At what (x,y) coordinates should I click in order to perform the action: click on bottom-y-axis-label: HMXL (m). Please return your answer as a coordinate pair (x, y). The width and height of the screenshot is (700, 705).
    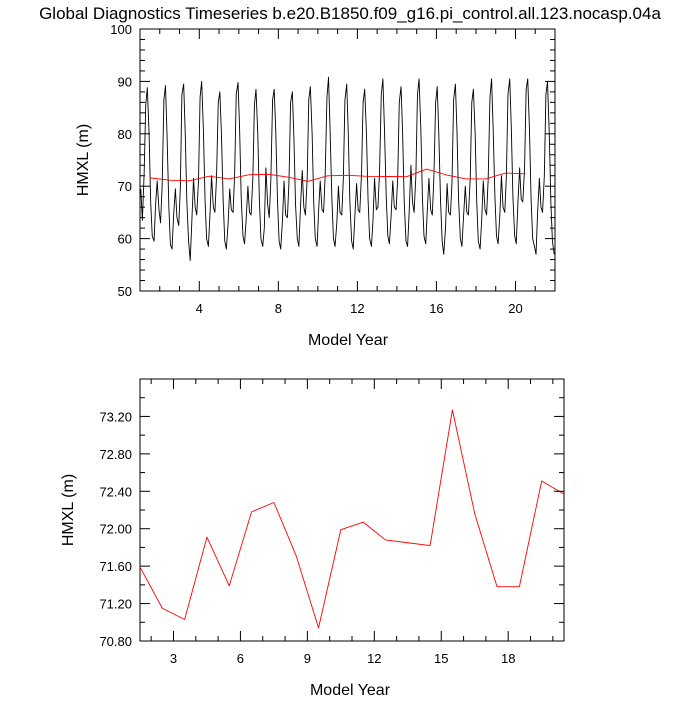
    Looking at the image, I should click on (68, 510).